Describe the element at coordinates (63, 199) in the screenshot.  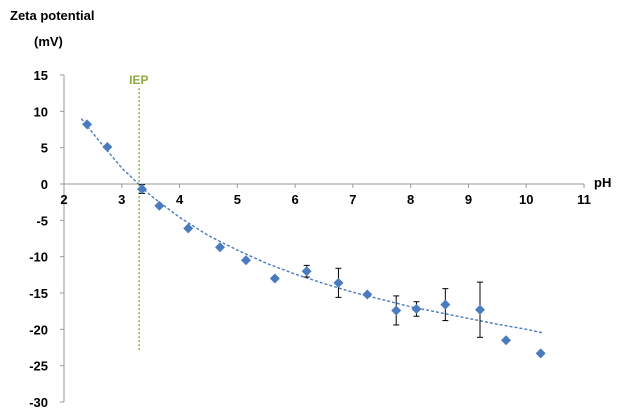
I see `x-tick-label: 2` at that location.